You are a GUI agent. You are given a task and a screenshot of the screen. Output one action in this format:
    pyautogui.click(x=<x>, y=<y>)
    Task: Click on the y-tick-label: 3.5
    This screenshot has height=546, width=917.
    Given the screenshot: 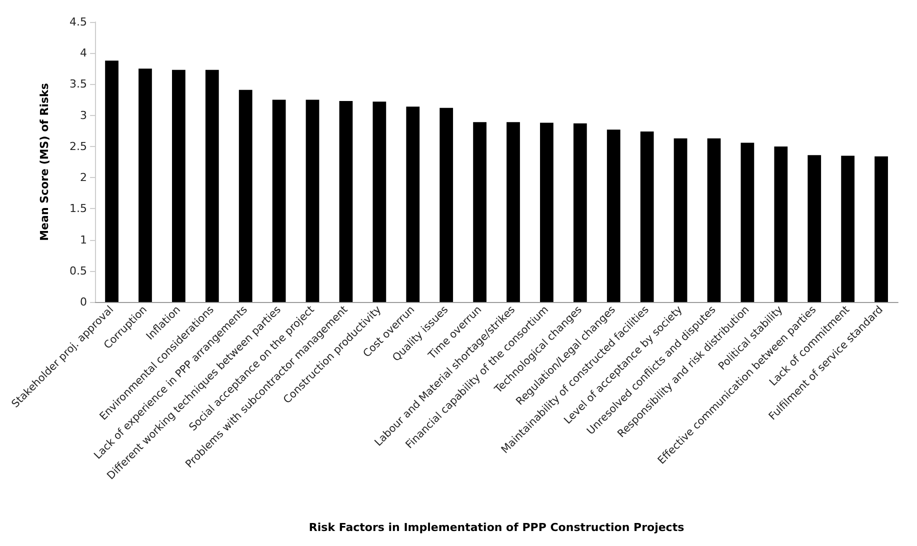 What is the action you would take?
    pyautogui.click(x=79, y=84)
    